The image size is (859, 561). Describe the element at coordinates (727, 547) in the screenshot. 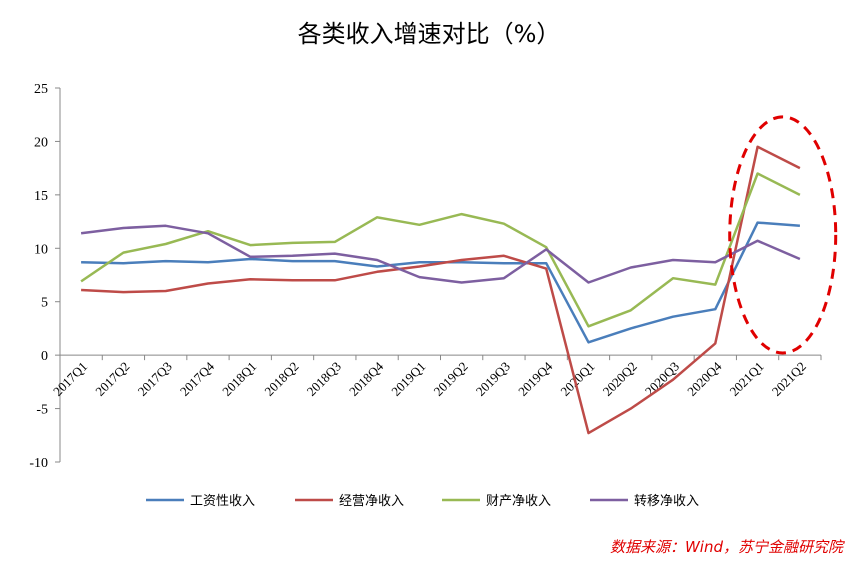

I see `source-note: 数据来源：Wind，苏宁金融研究院` at that location.